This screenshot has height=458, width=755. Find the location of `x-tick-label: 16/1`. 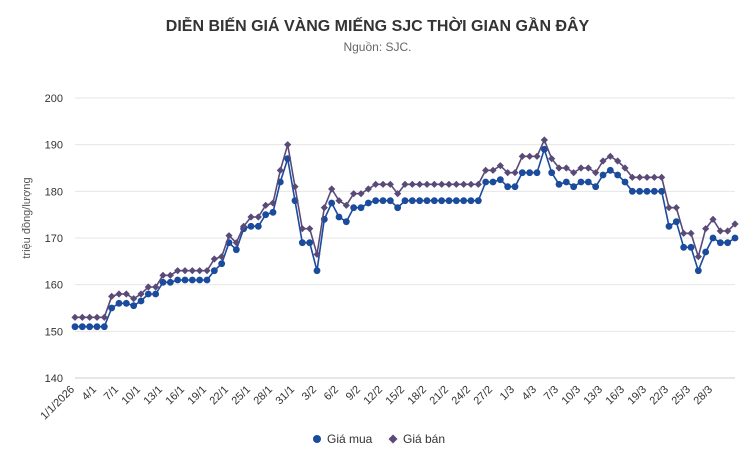

x-tick-label: 16/1 is located at coordinates (175, 396).